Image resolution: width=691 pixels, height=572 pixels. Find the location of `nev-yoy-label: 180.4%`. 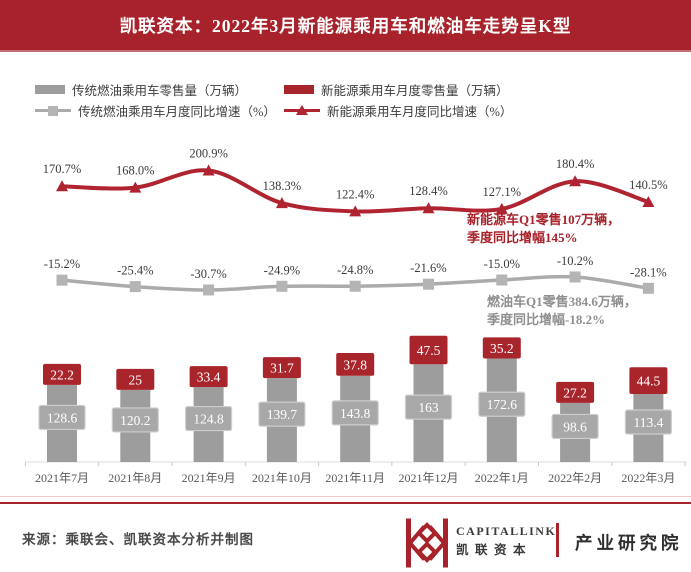

nev-yoy-label: 180.4% is located at coordinates (575, 164).